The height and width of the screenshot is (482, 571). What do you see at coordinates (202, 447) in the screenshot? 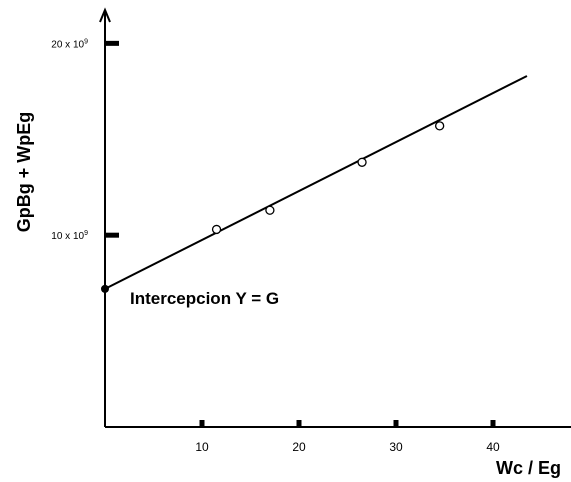
I see `x-tick-label: 10` at bounding box center [202, 447].